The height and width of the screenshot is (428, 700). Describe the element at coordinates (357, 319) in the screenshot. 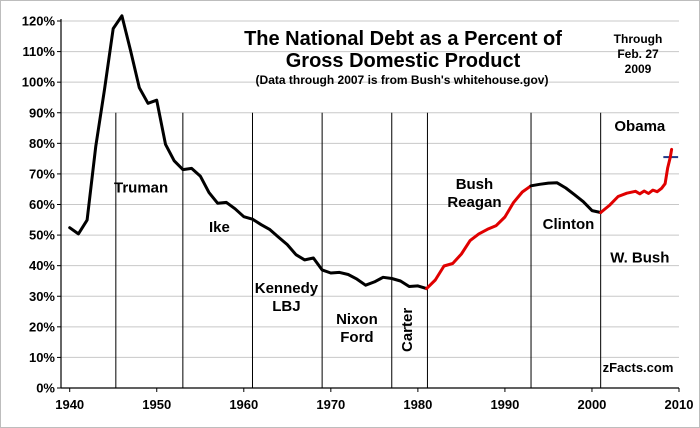

I see `president-label: Nixon` at that location.